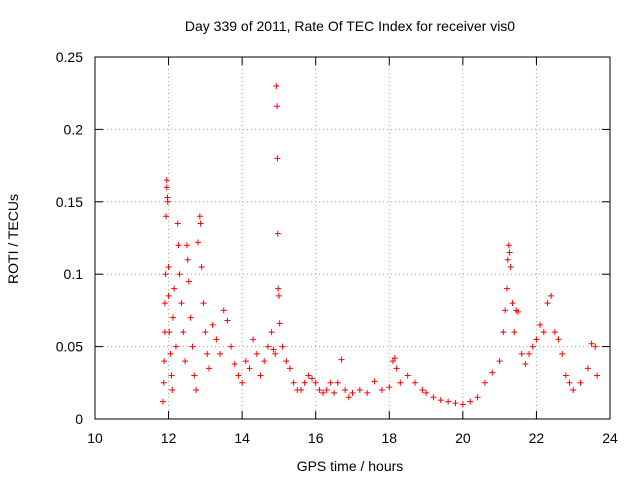  Describe the element at coordinates (13, 239) in the screenshot. I see `y-axis-label: ROTI / TECUs` at that location.